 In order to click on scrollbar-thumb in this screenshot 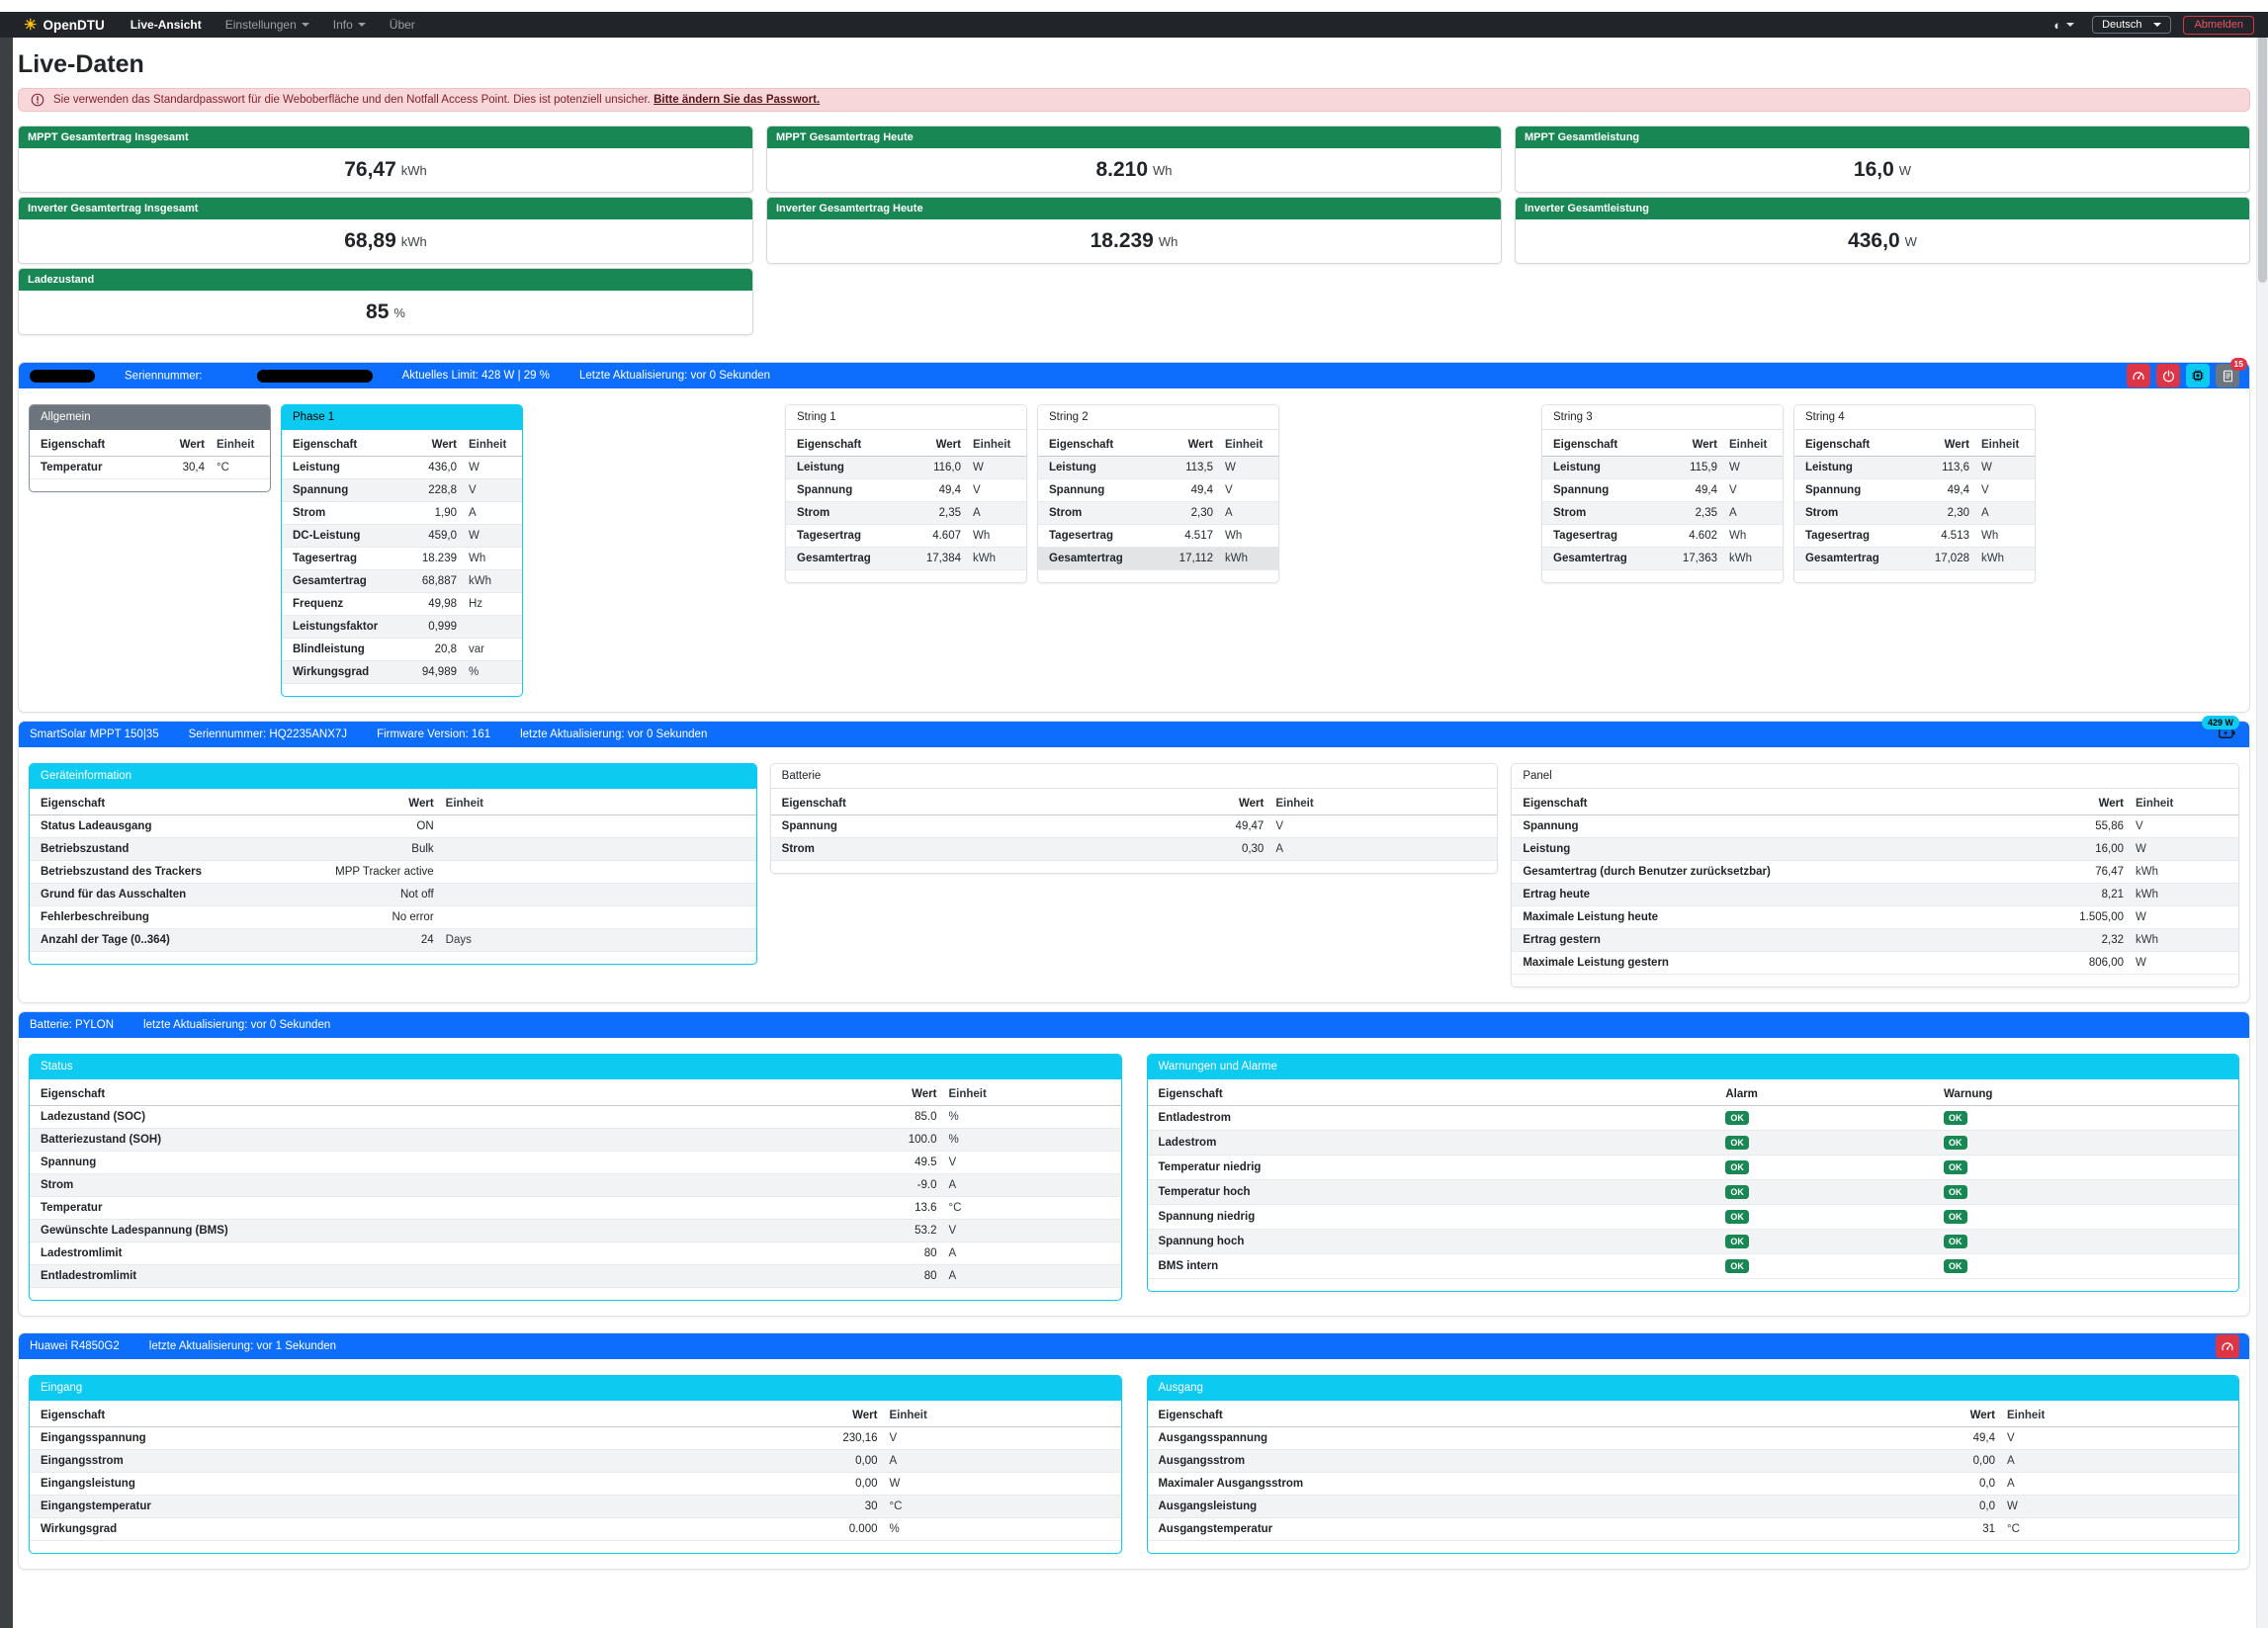, I will do `click(2263, 154)`.